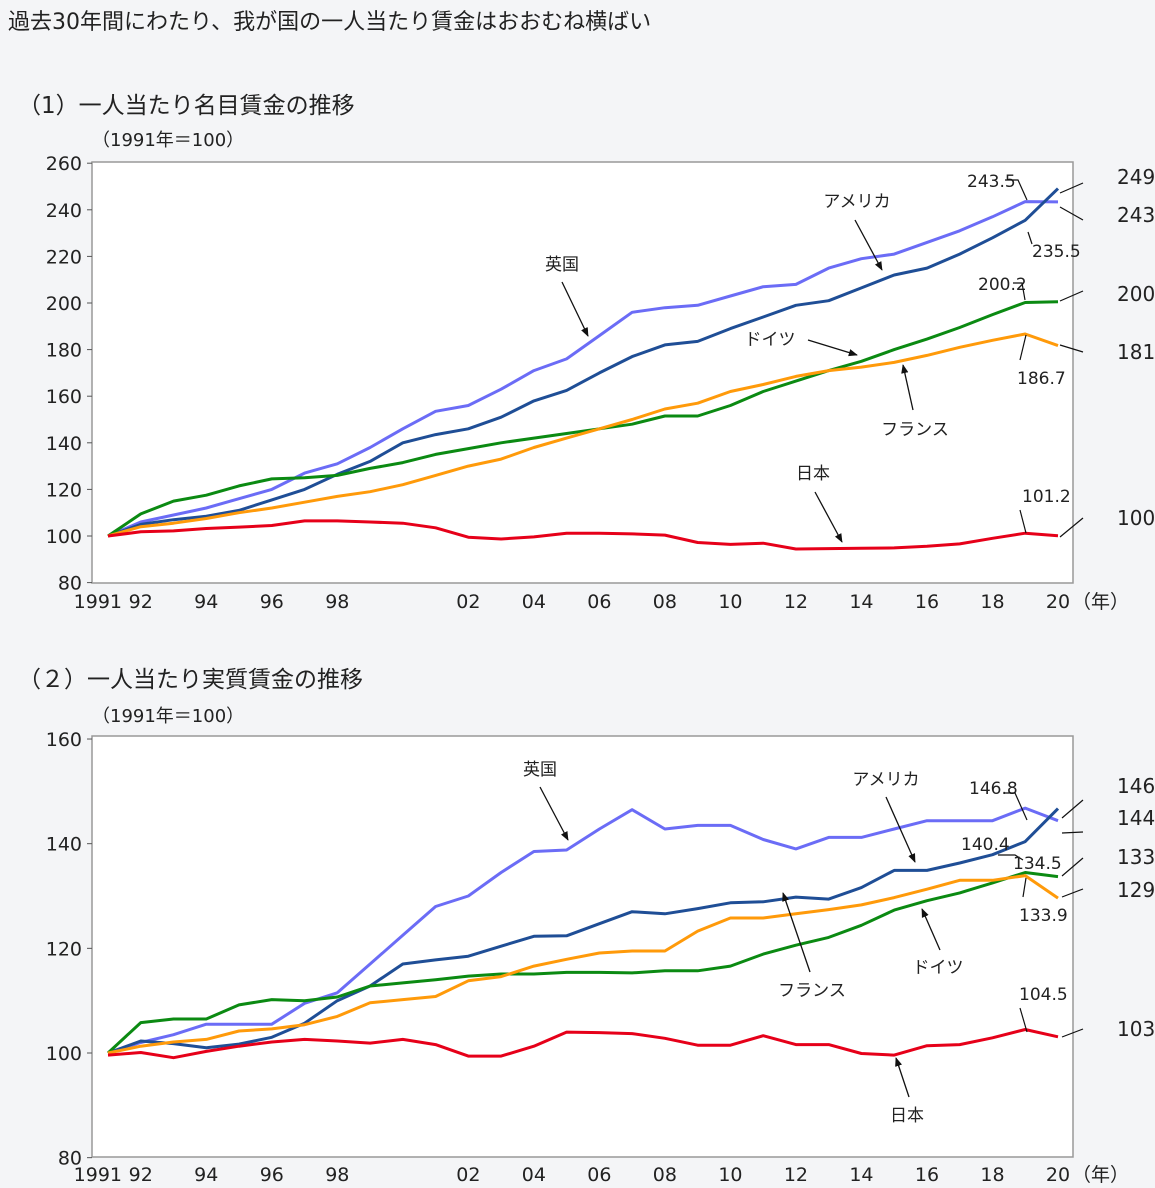 The image size is (1155, 1188). I want to click on y-tick-label: 200, so click(64, 304).